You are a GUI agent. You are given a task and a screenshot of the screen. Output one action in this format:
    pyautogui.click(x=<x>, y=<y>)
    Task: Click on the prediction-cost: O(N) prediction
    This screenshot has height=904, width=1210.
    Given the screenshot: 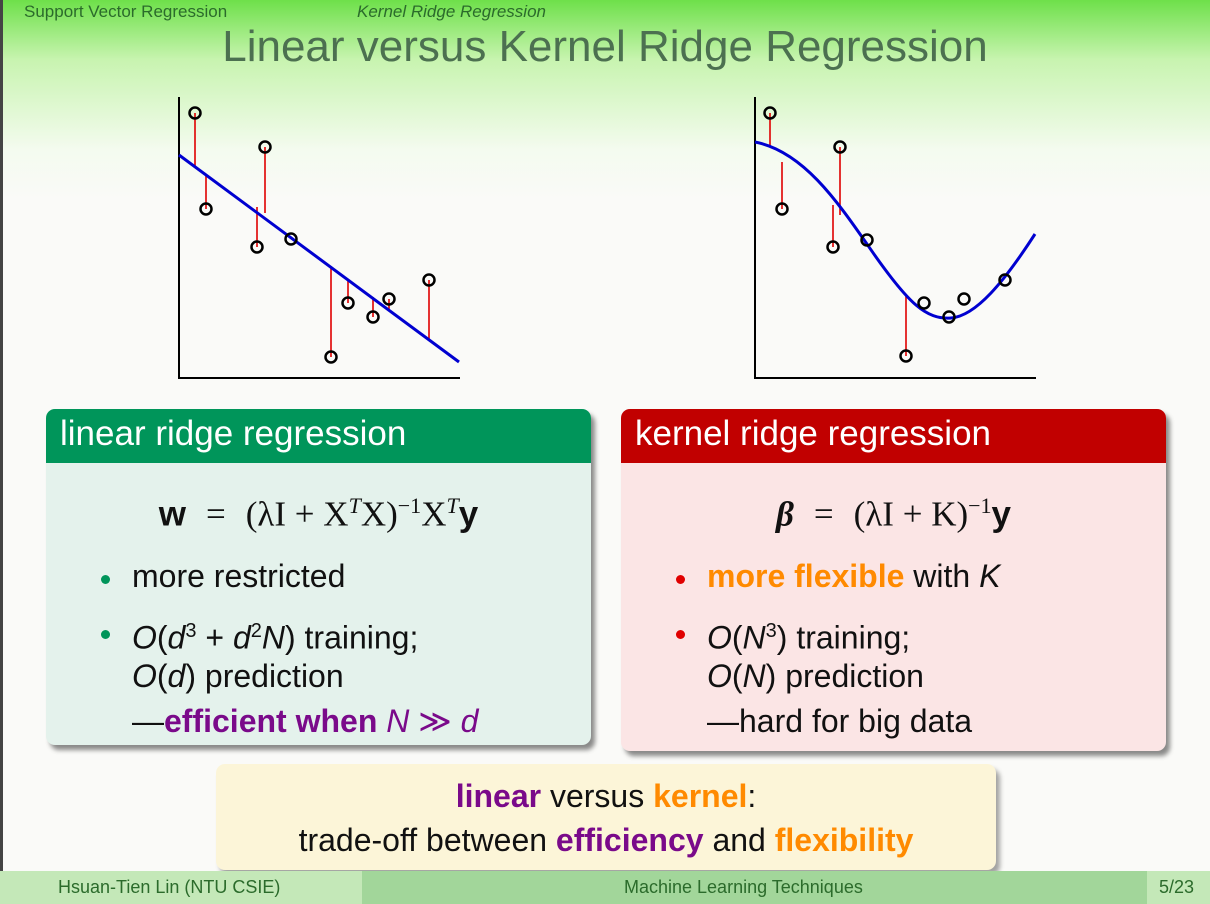 What is the action you would take?
    pyautogui.click(x=815, y=676)
    